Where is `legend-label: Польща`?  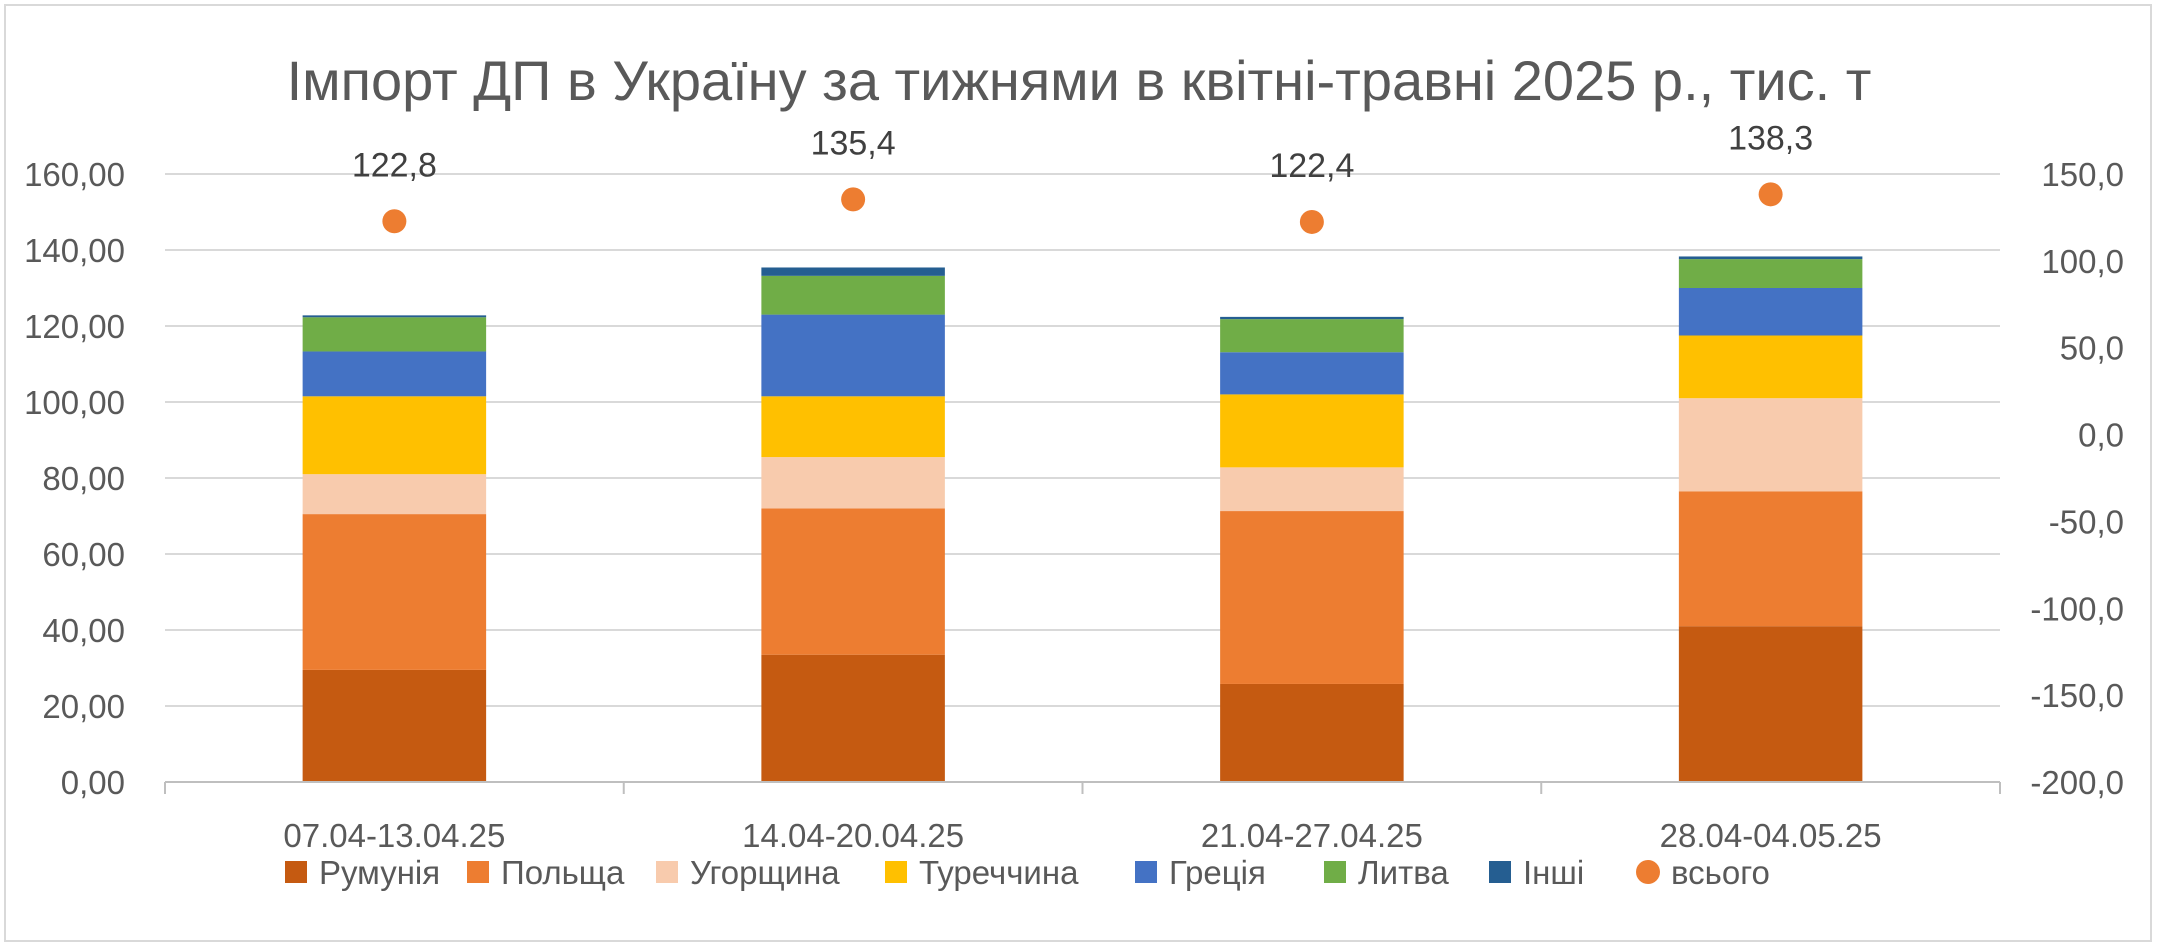
legend-label: Польща is located at coordinates (563, 872).